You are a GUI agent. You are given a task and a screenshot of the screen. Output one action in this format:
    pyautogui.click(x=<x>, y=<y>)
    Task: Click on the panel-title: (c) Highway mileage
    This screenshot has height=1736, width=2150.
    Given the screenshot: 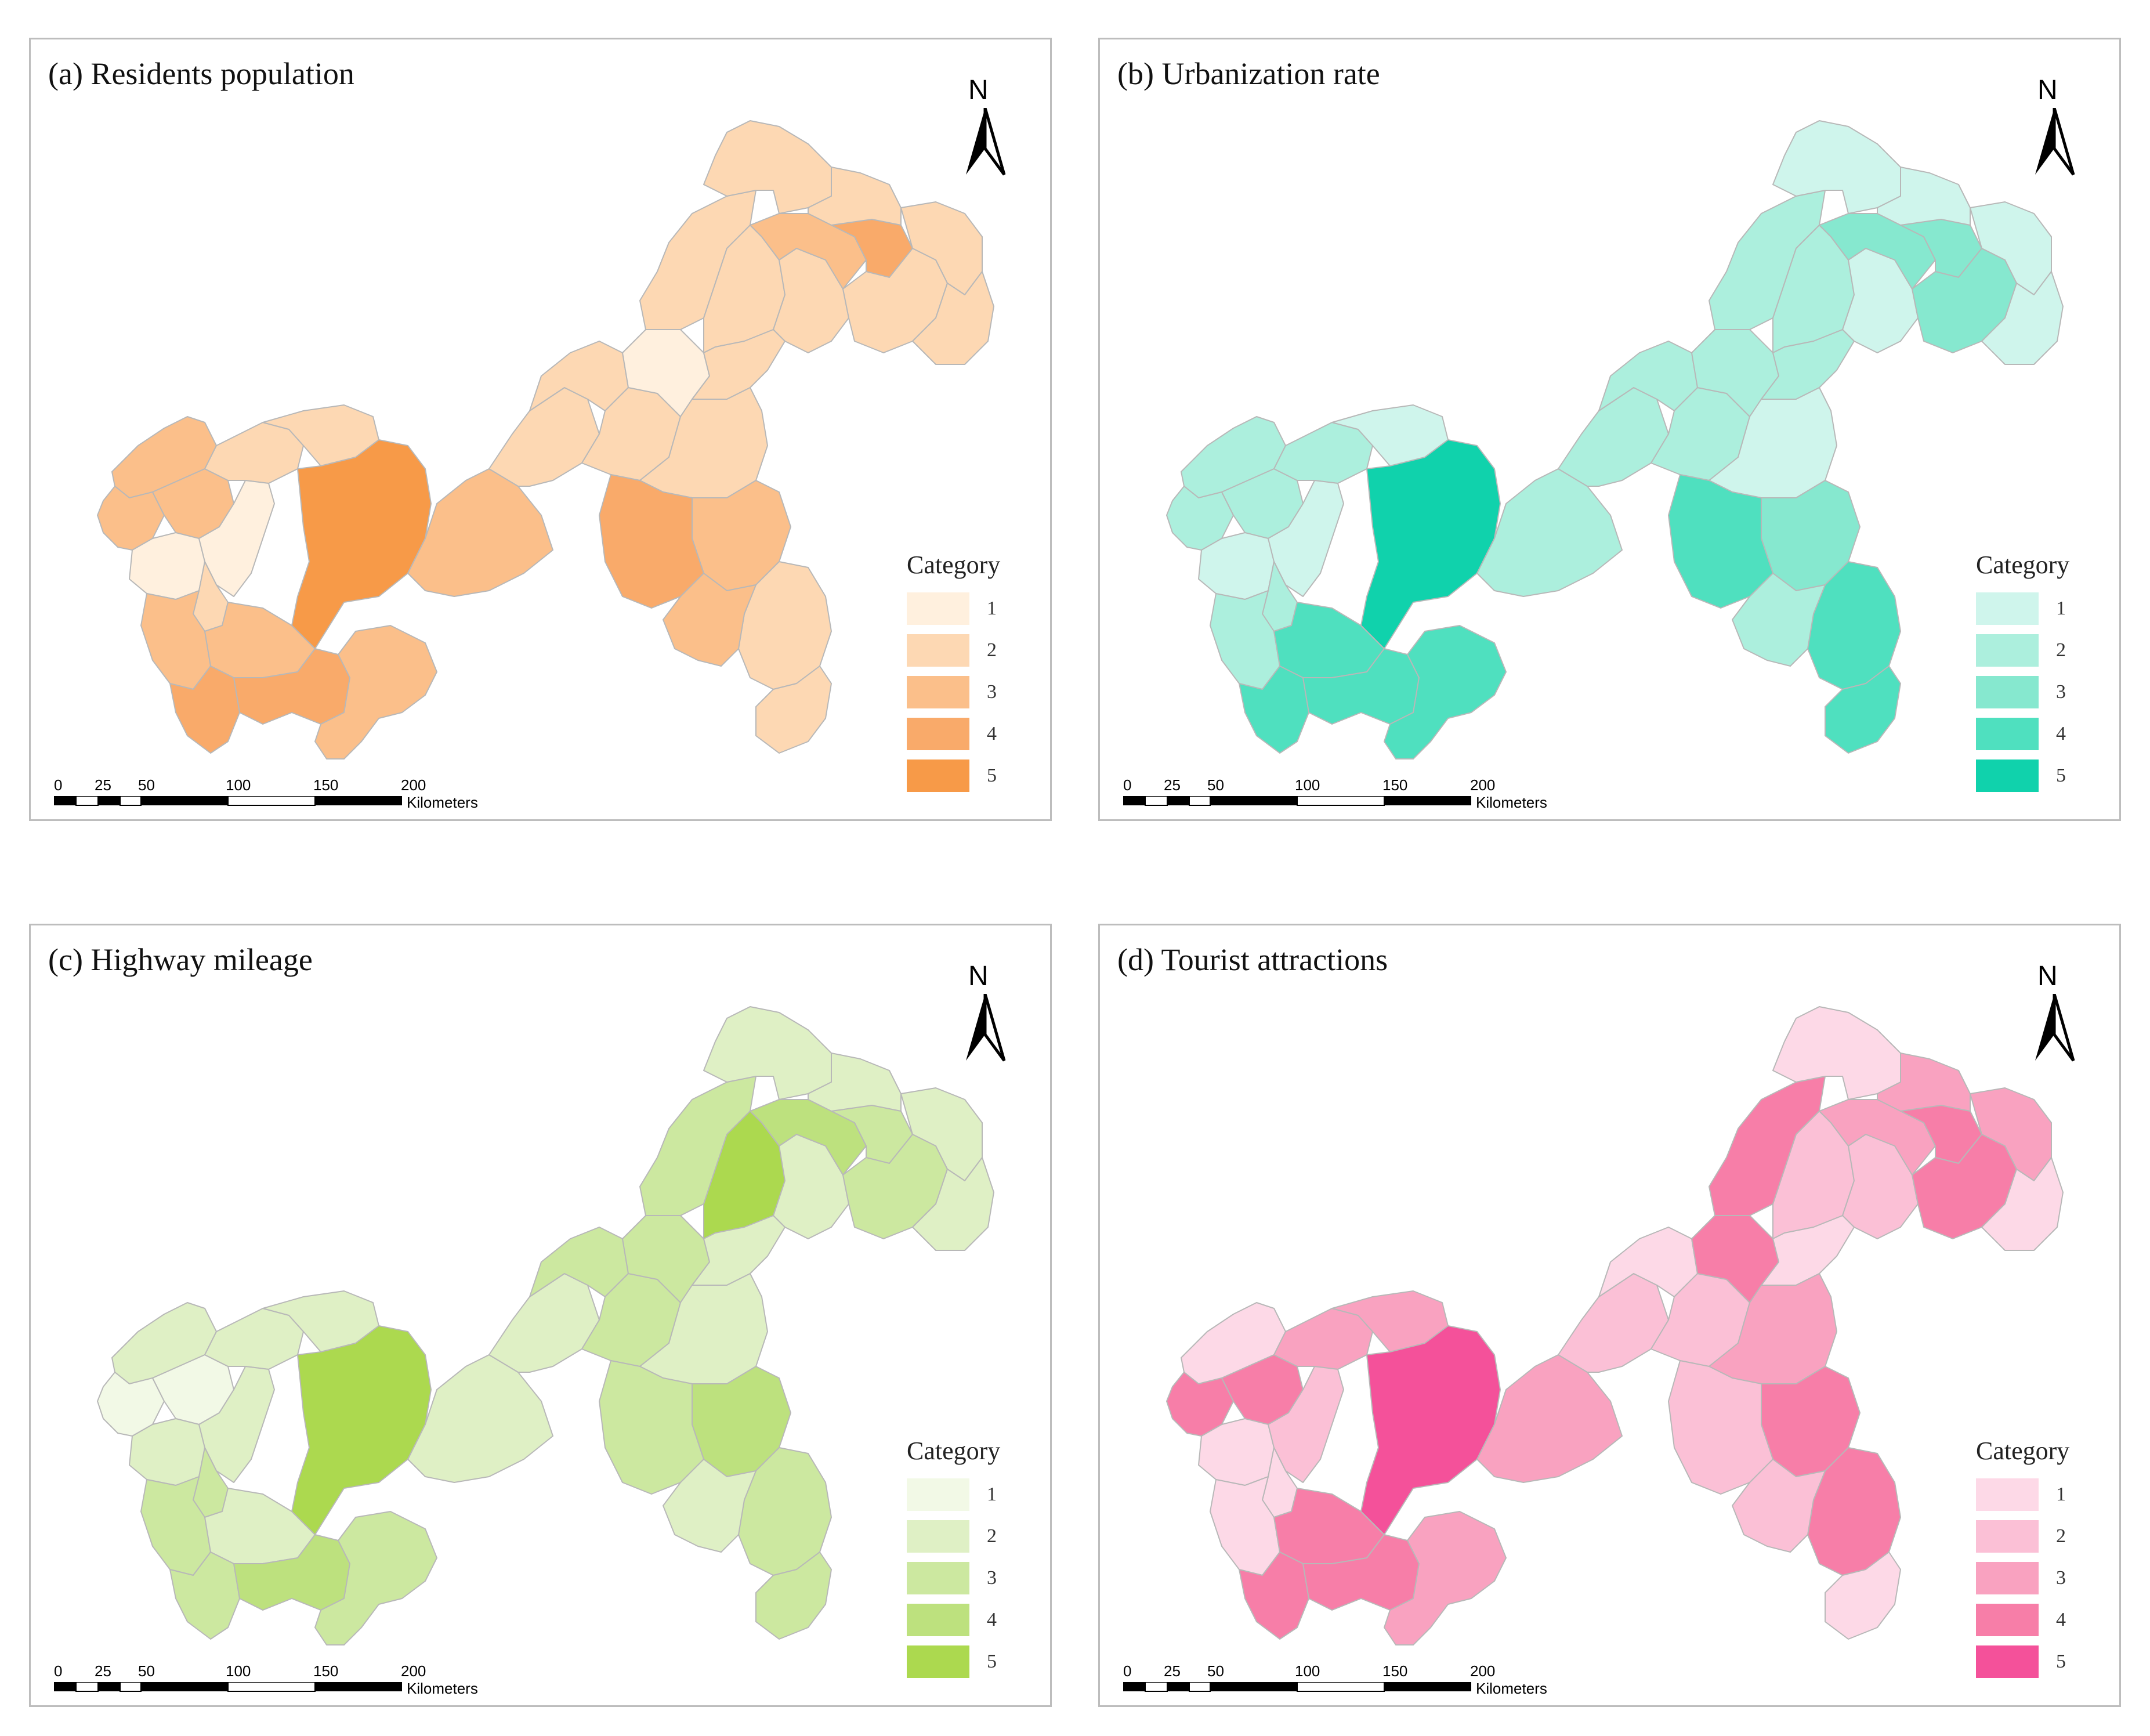 What is the action you would take?
    pyautogui.click(x=180, y=959)
    